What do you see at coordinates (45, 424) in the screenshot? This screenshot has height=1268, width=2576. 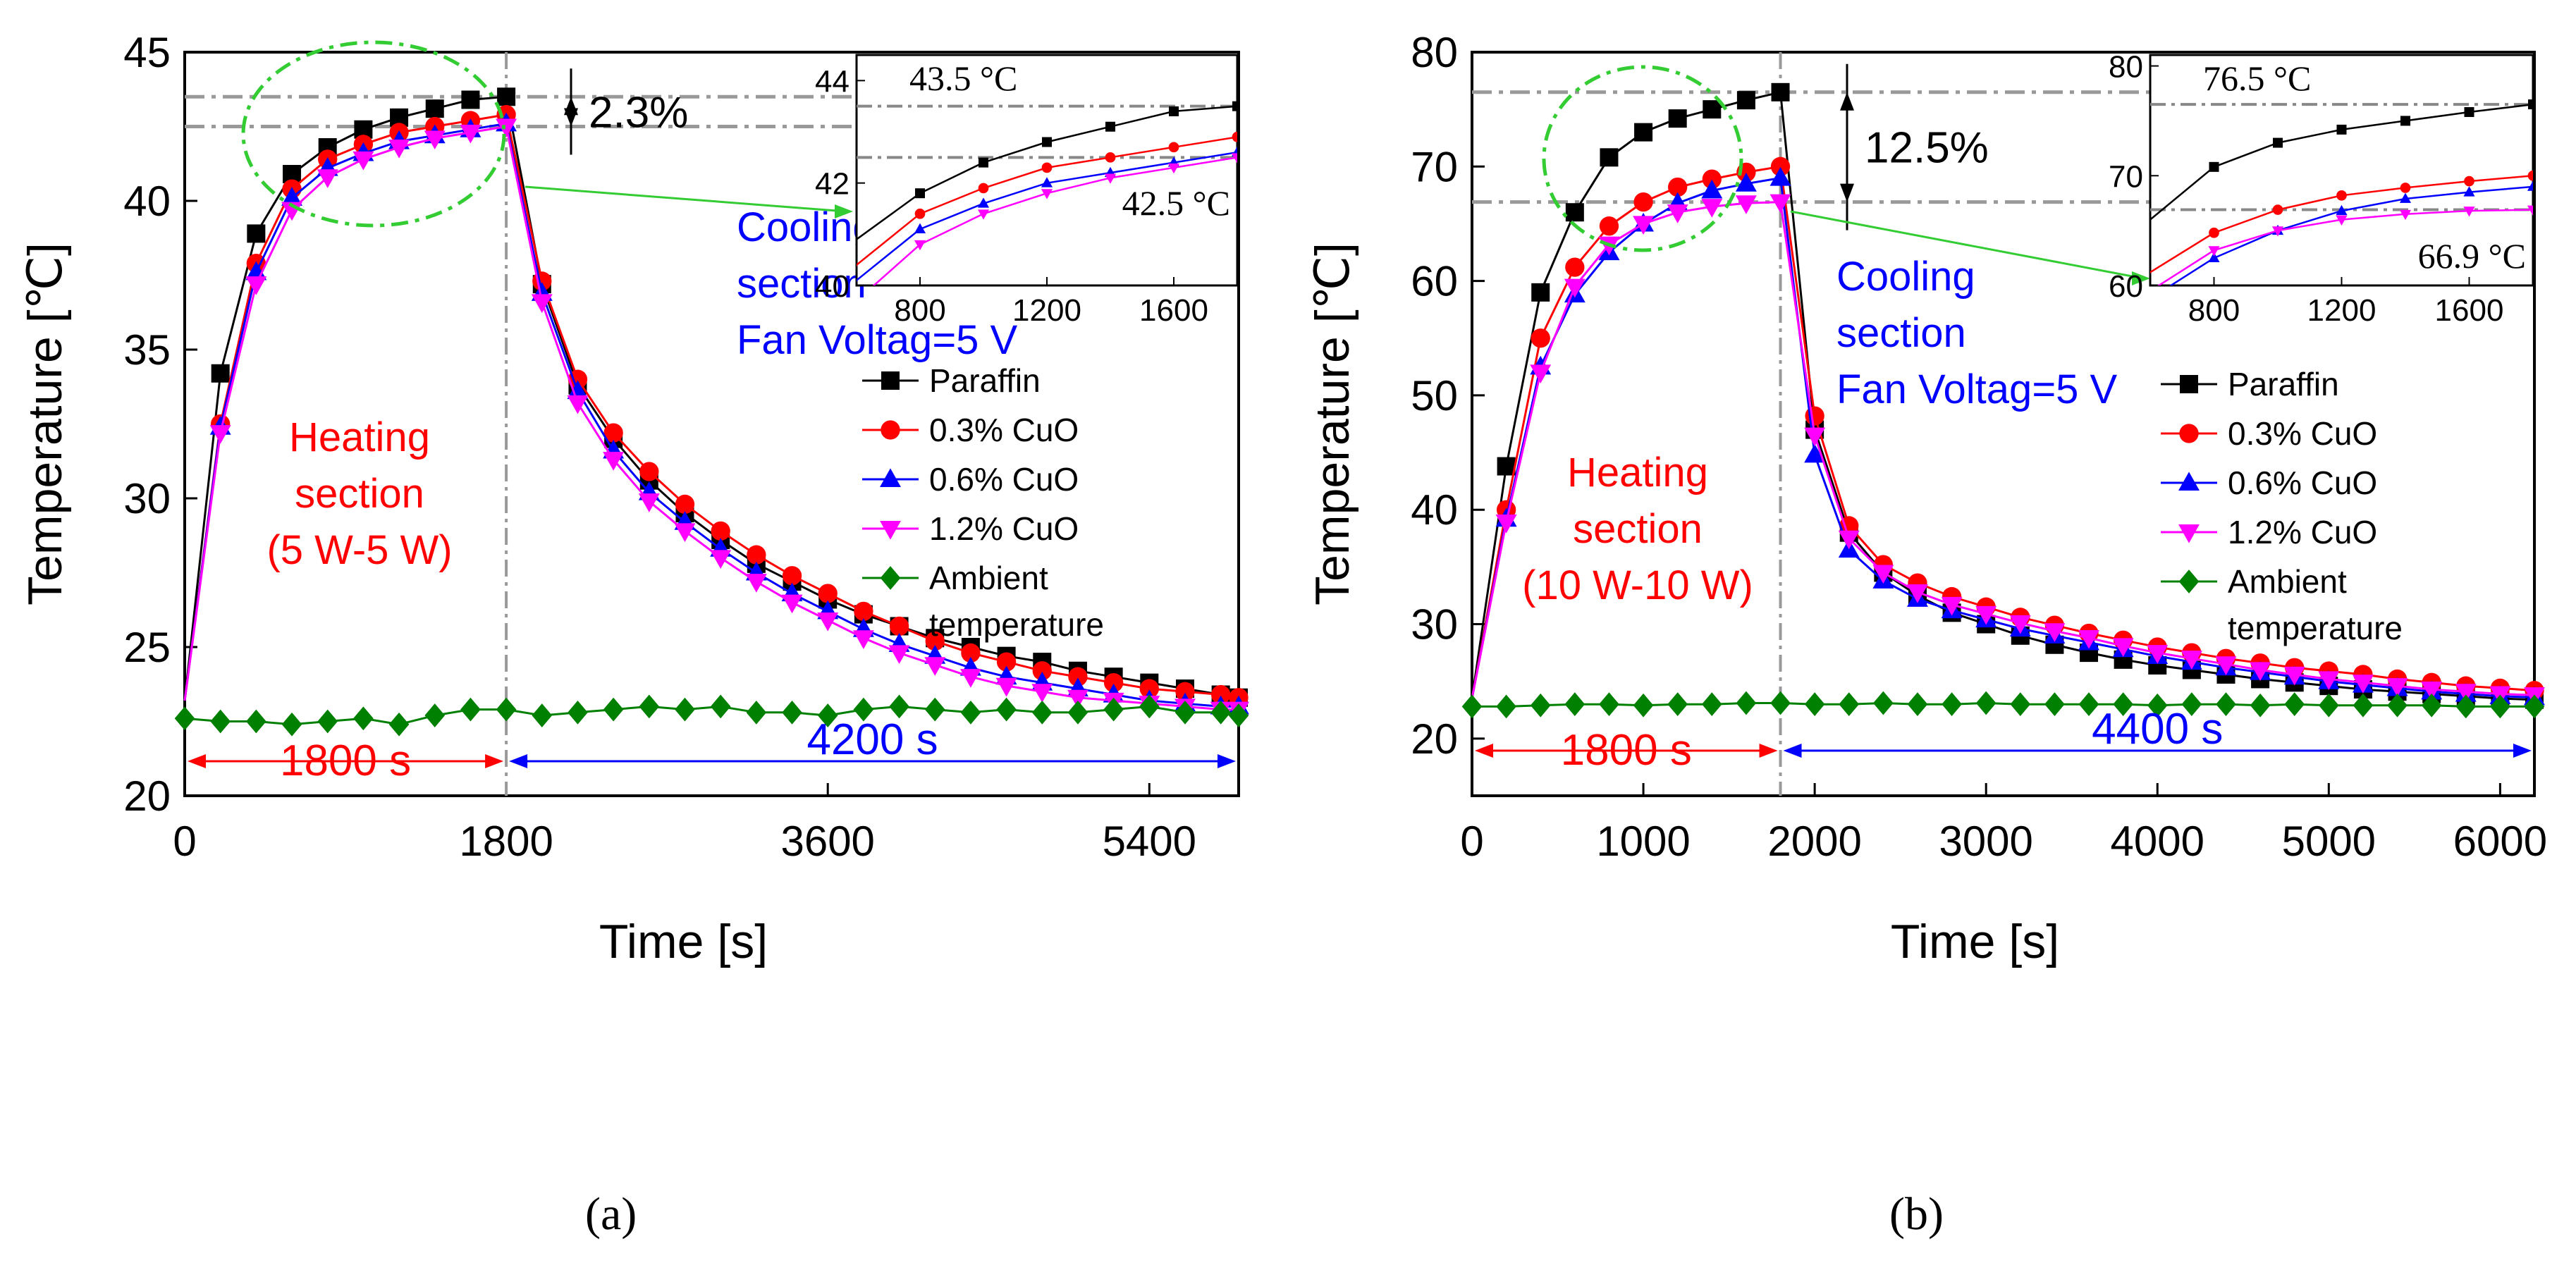 I see `panel-a-y-axis-label: Temperature [℃]` at bounding box center [45, 424].